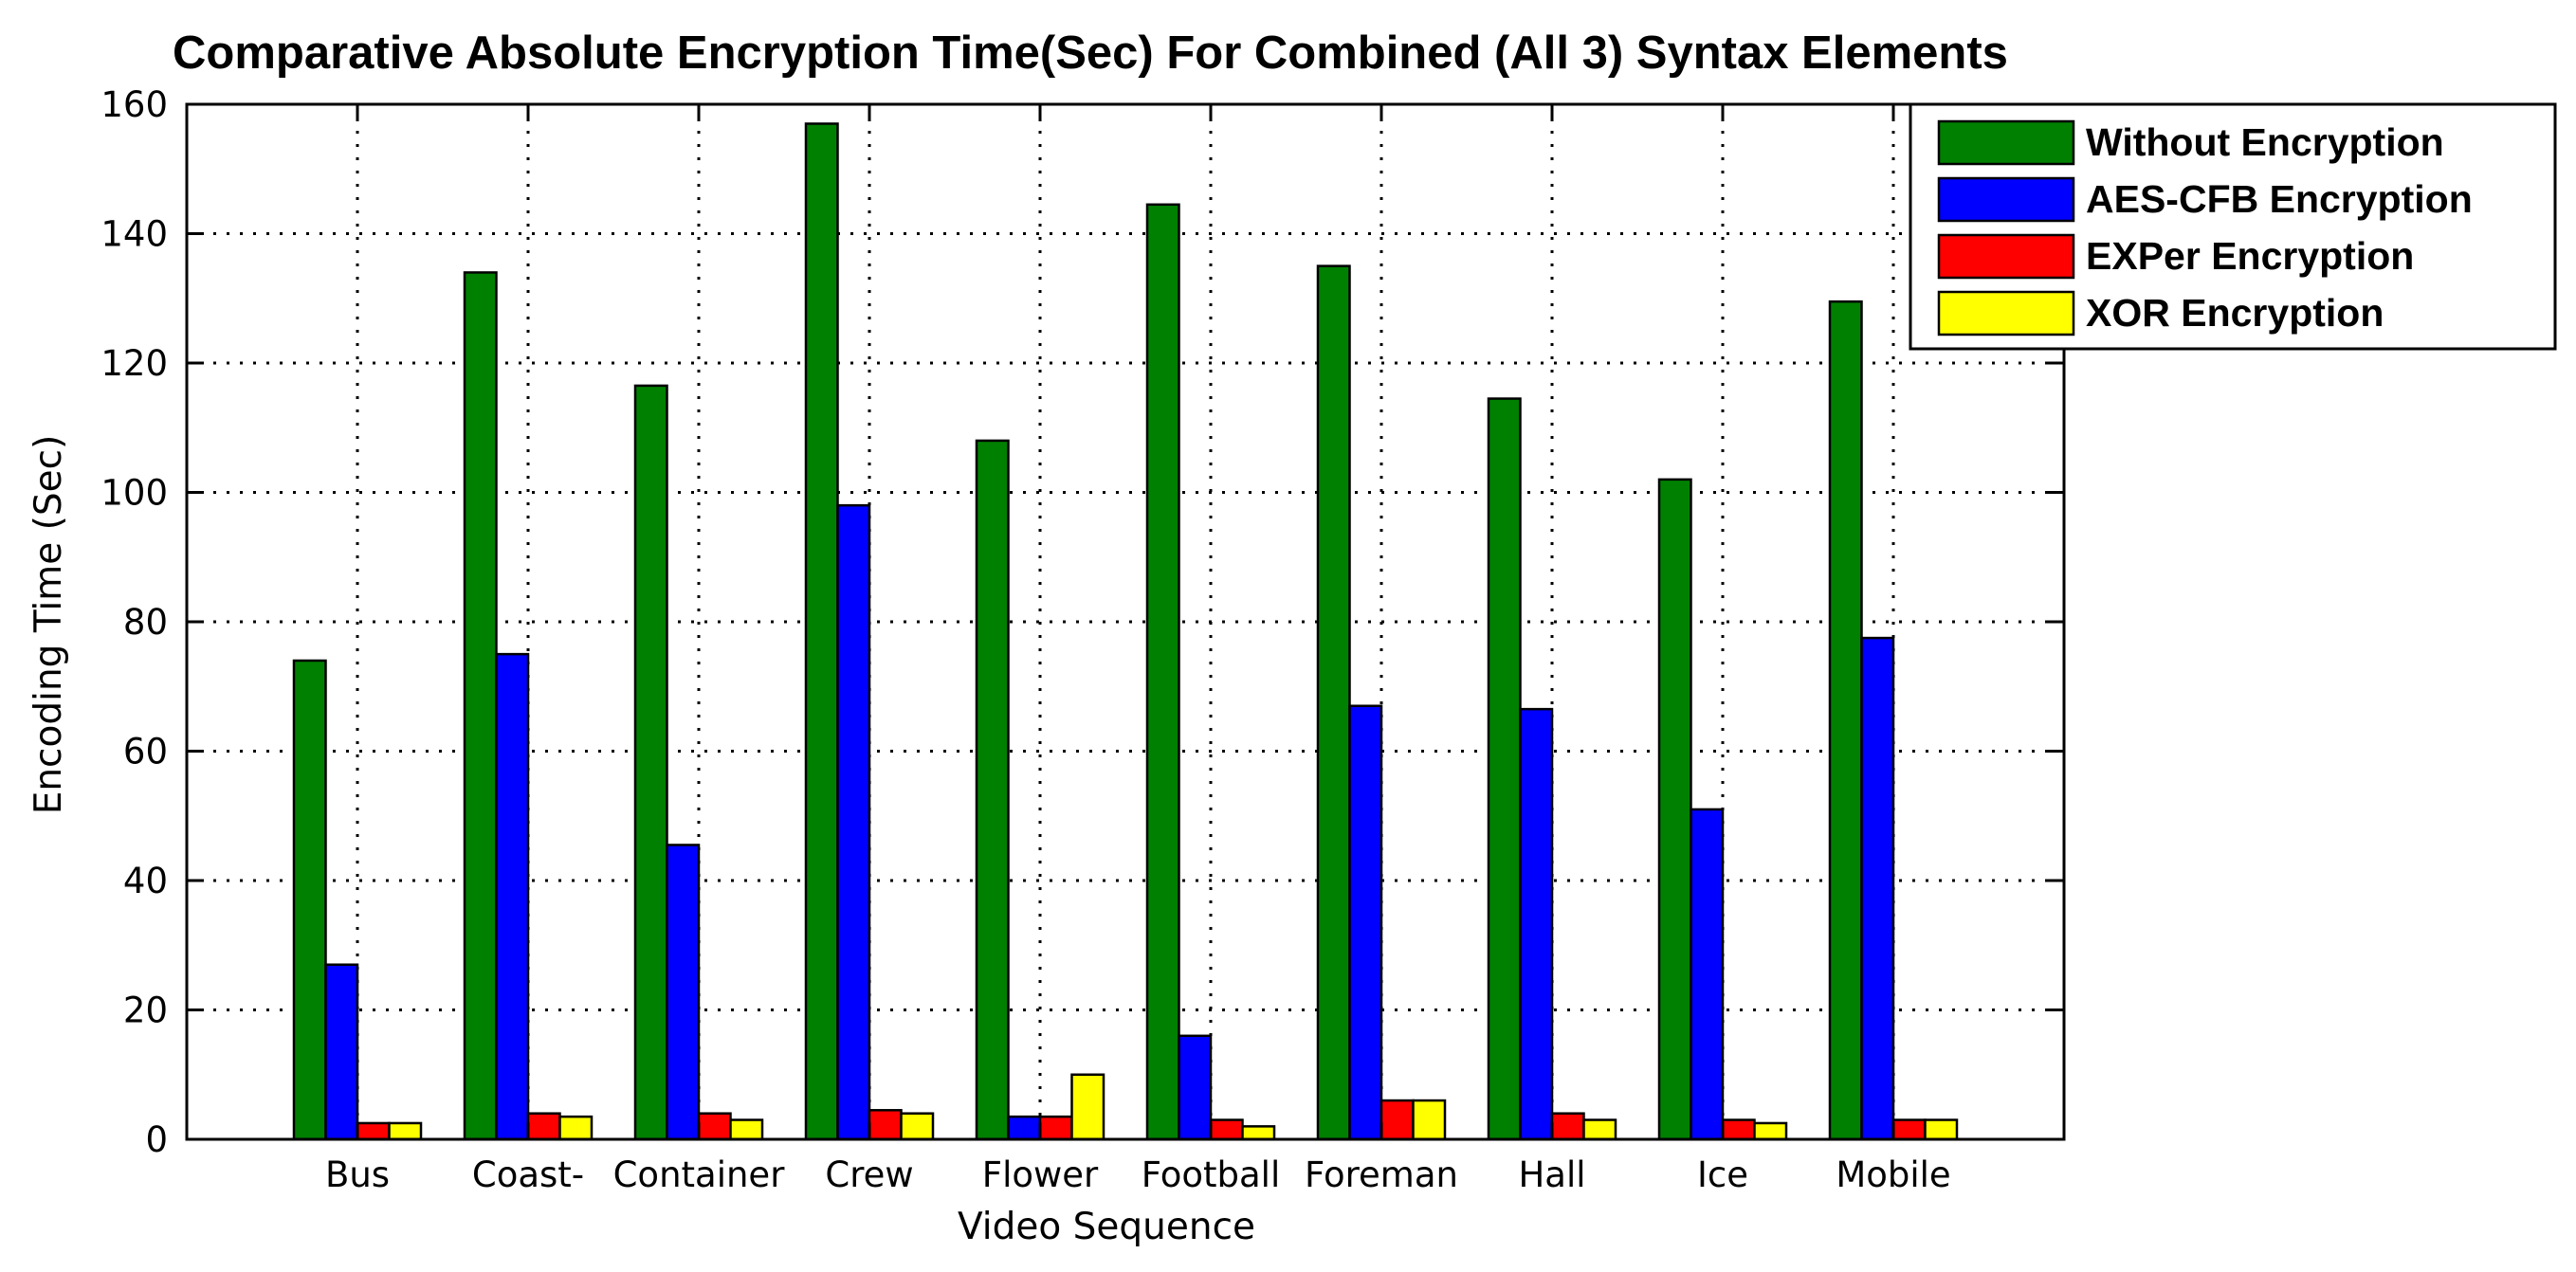  I want to click on x-tick-label: Crew, so click(869, 1174).